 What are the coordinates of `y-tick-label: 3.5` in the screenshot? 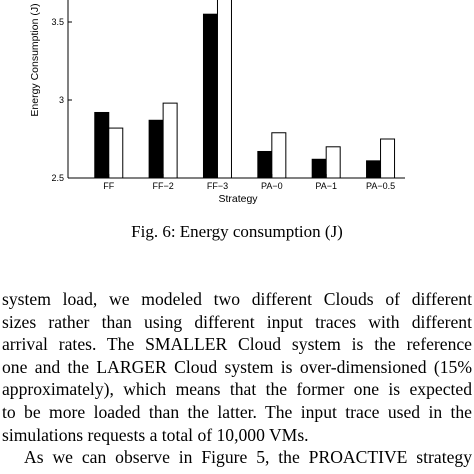 It's located at (57, 22).